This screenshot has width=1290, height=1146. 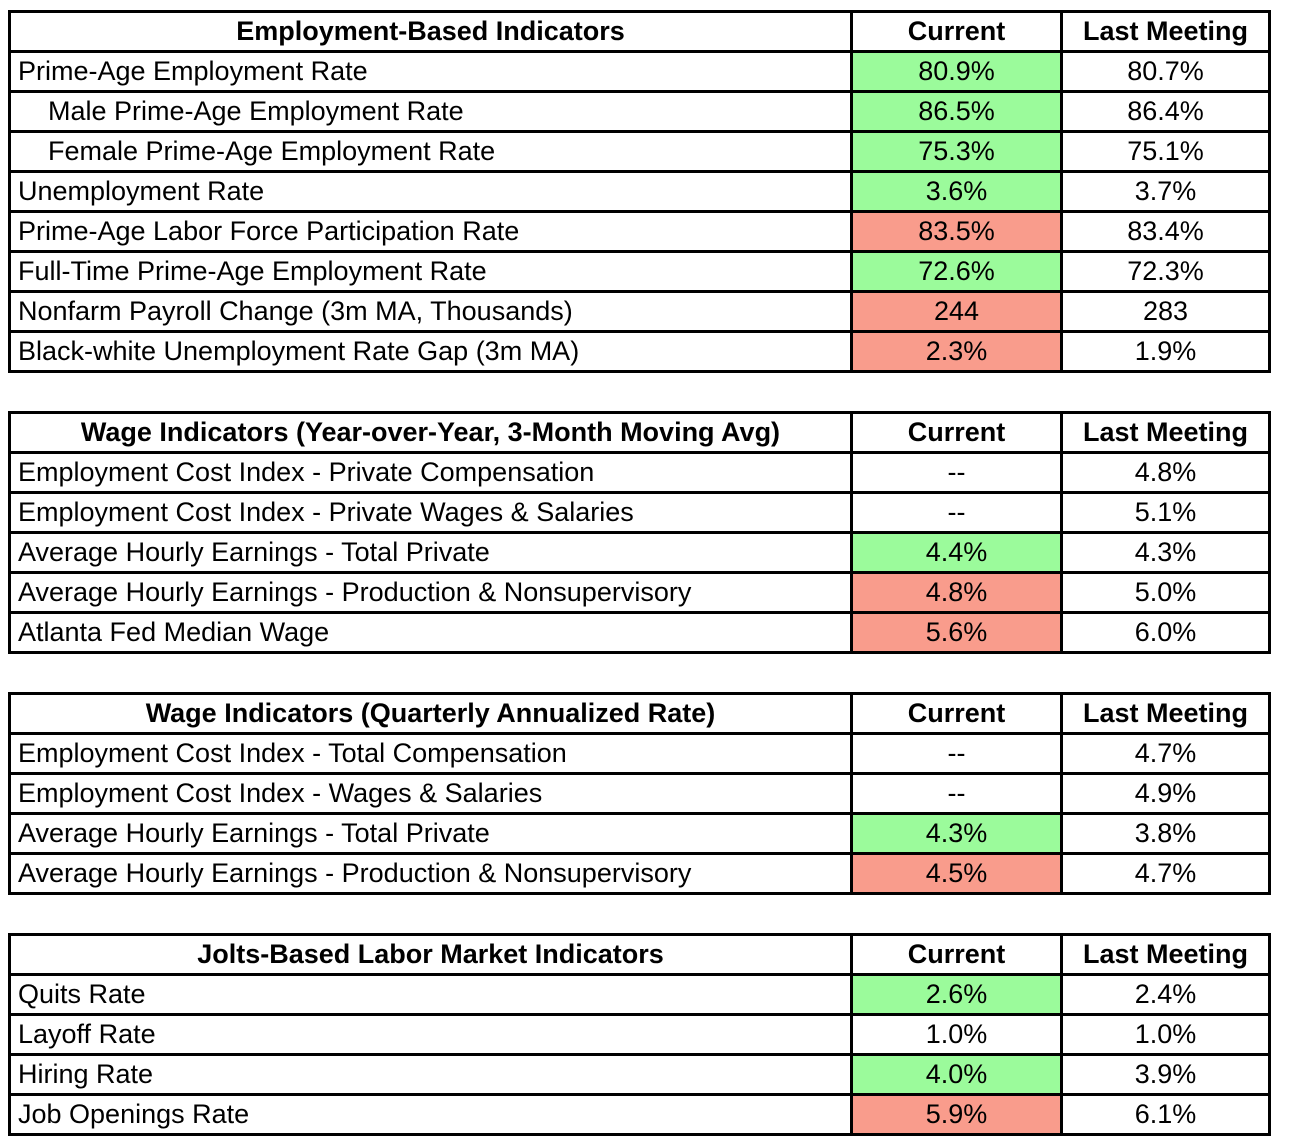 I want to click on table-row: Prime-Age Employment Rate 80.9% 80.7%, so click(x=639, y=71).